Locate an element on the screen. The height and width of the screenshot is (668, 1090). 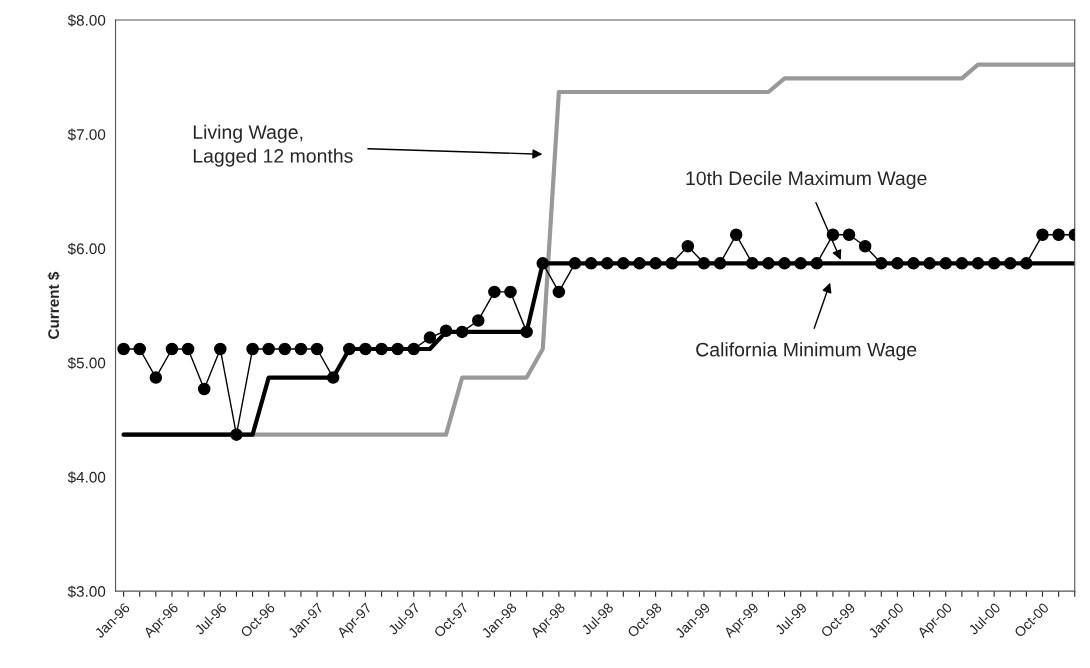
annotation: California Minimum Wage is located at coordinates (806, 351).